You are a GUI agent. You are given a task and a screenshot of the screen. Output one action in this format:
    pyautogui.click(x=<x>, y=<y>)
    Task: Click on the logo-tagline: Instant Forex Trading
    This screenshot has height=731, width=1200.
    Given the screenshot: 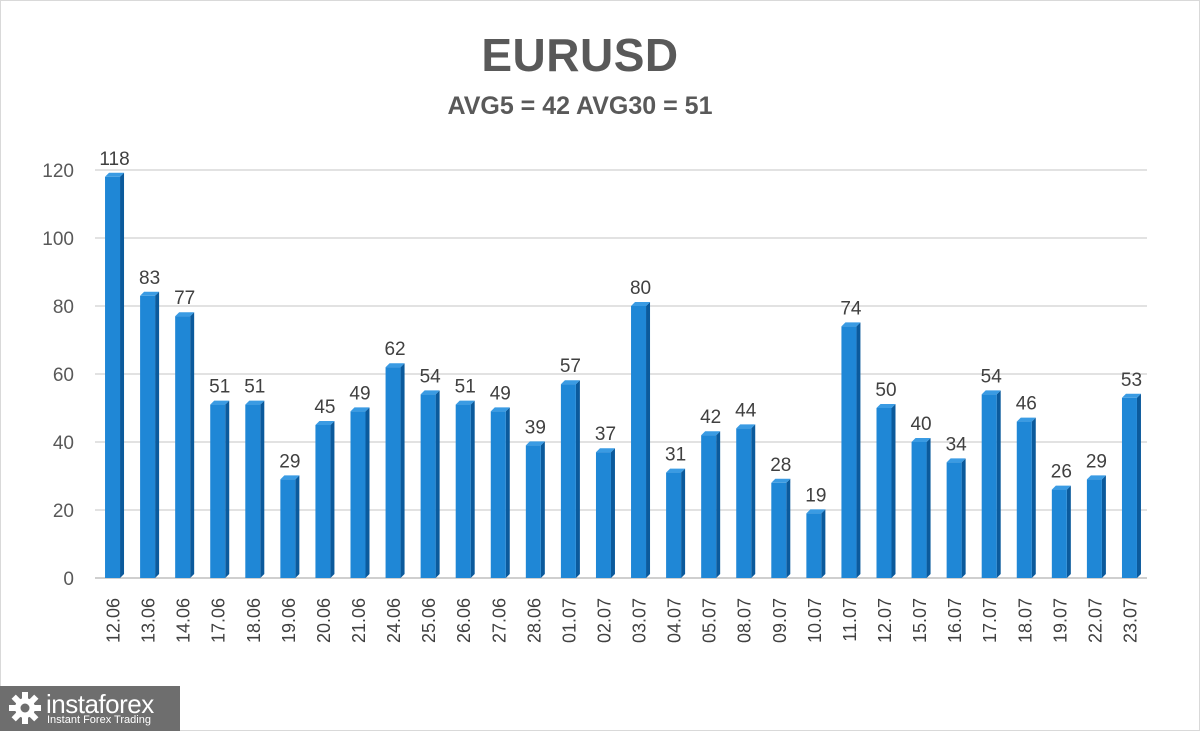 What is the action you would take?
    pyautogui.click(x=99, y=720)
    